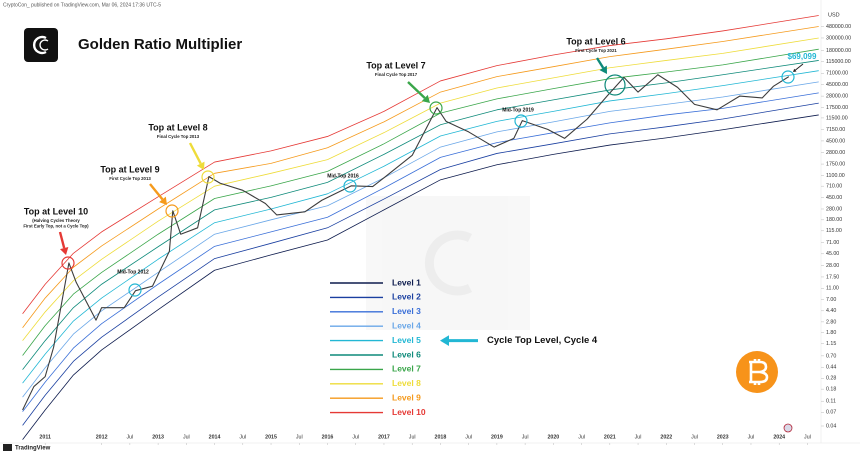 The image size is (860, 455). Describe the element at coordinates (33, 449) in the screenshot. I see `footer-brand: TradingView` at that location.